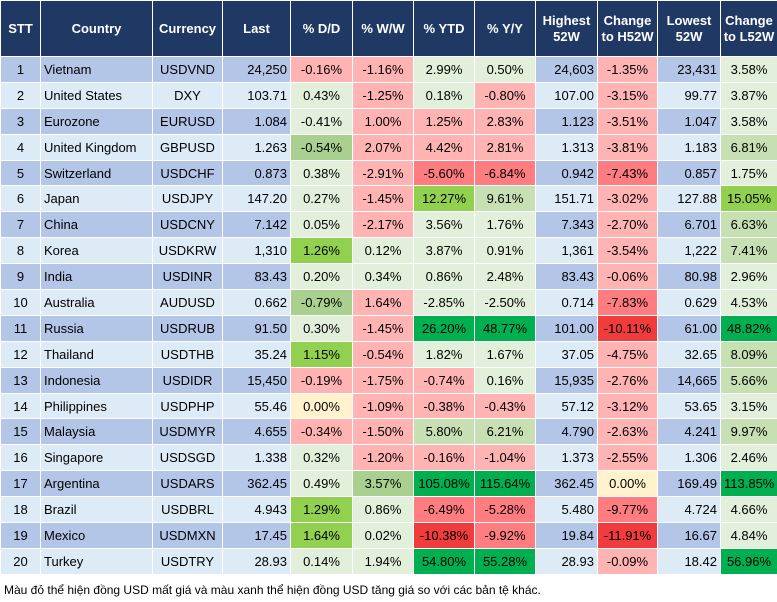  What do you see at coordinates (321, 432) in the screenshot?
I see `cell-dd: -0.34%` at bounding box center [321, 432].